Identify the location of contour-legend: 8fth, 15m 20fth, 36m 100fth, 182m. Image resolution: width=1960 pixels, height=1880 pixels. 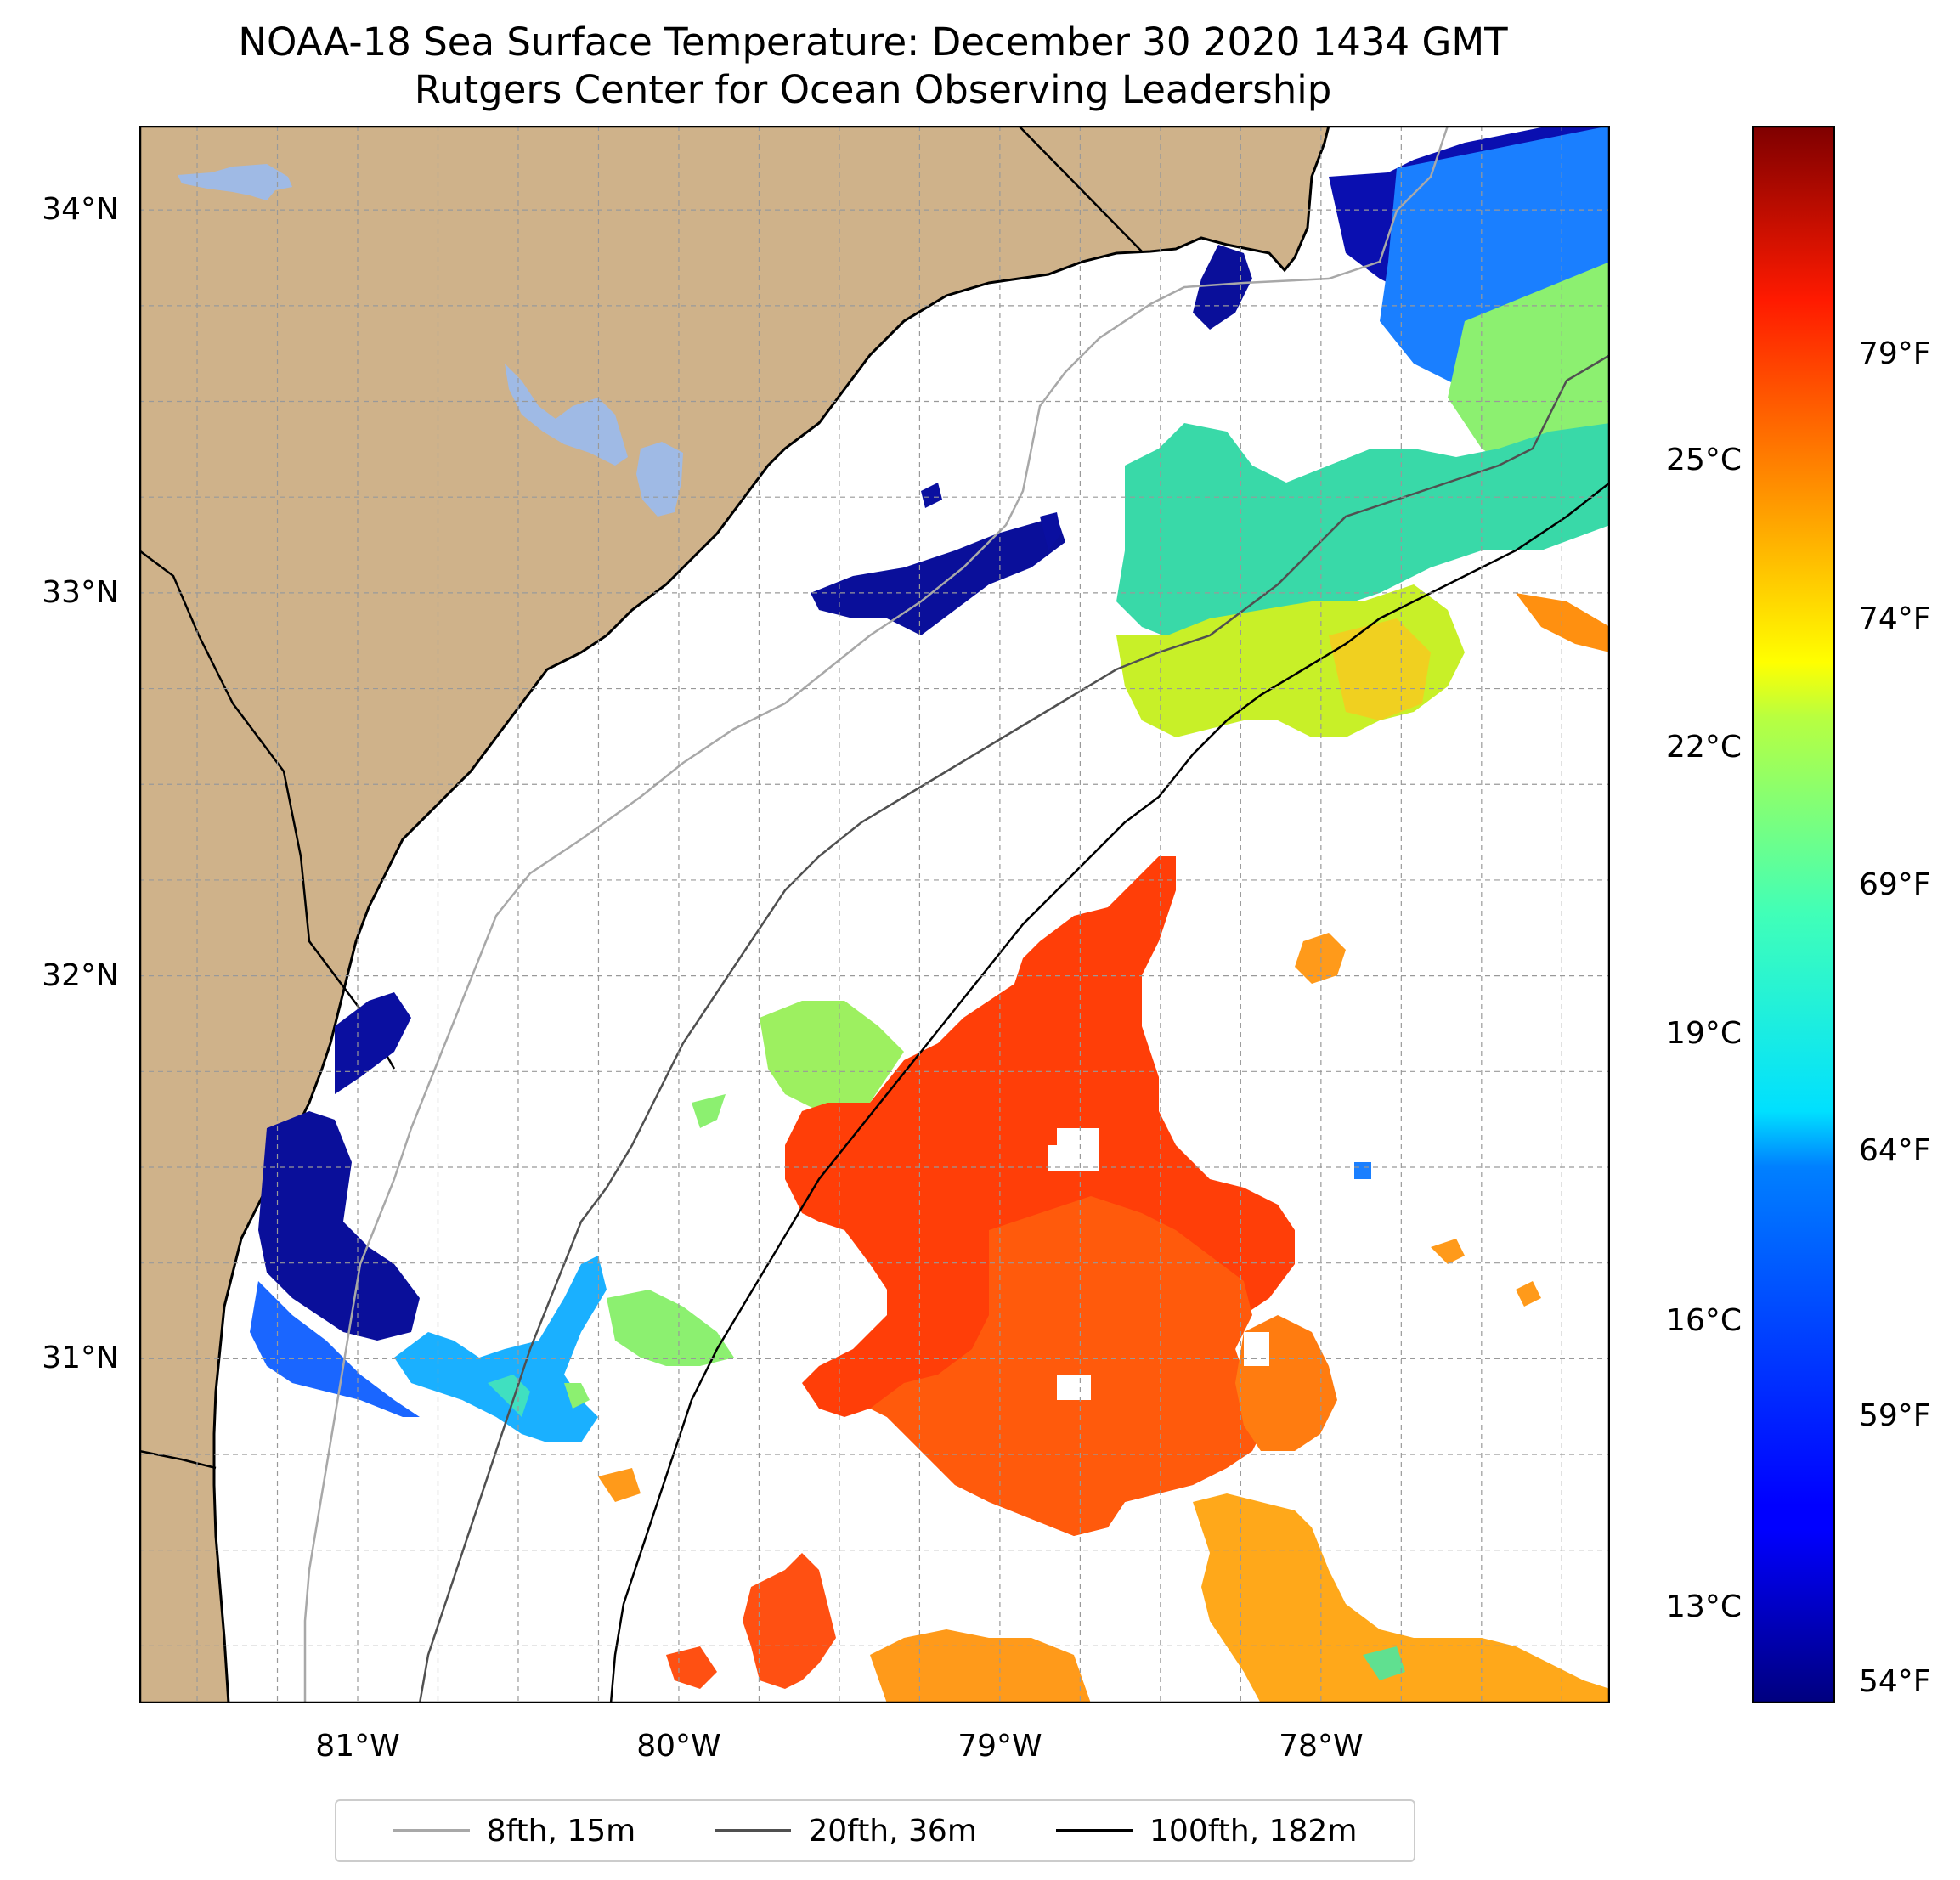
(875, 1831).